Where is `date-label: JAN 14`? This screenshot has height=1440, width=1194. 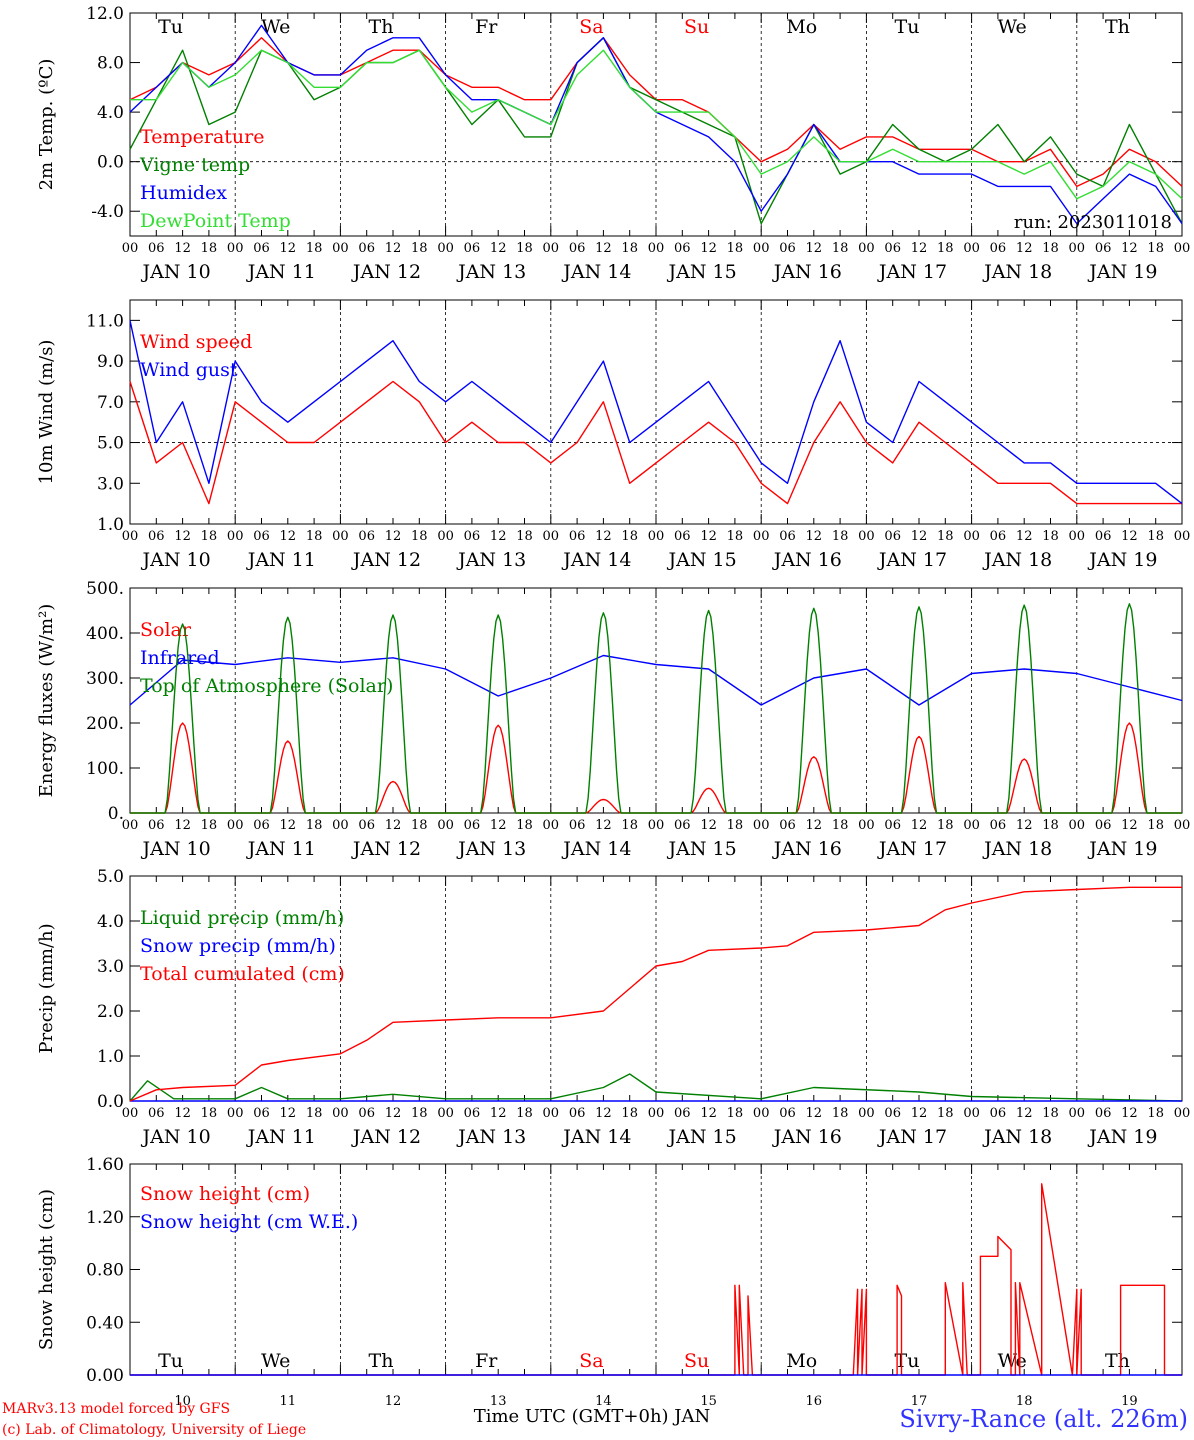
date-label: JAN 14 is located at coordinates (596, 849).